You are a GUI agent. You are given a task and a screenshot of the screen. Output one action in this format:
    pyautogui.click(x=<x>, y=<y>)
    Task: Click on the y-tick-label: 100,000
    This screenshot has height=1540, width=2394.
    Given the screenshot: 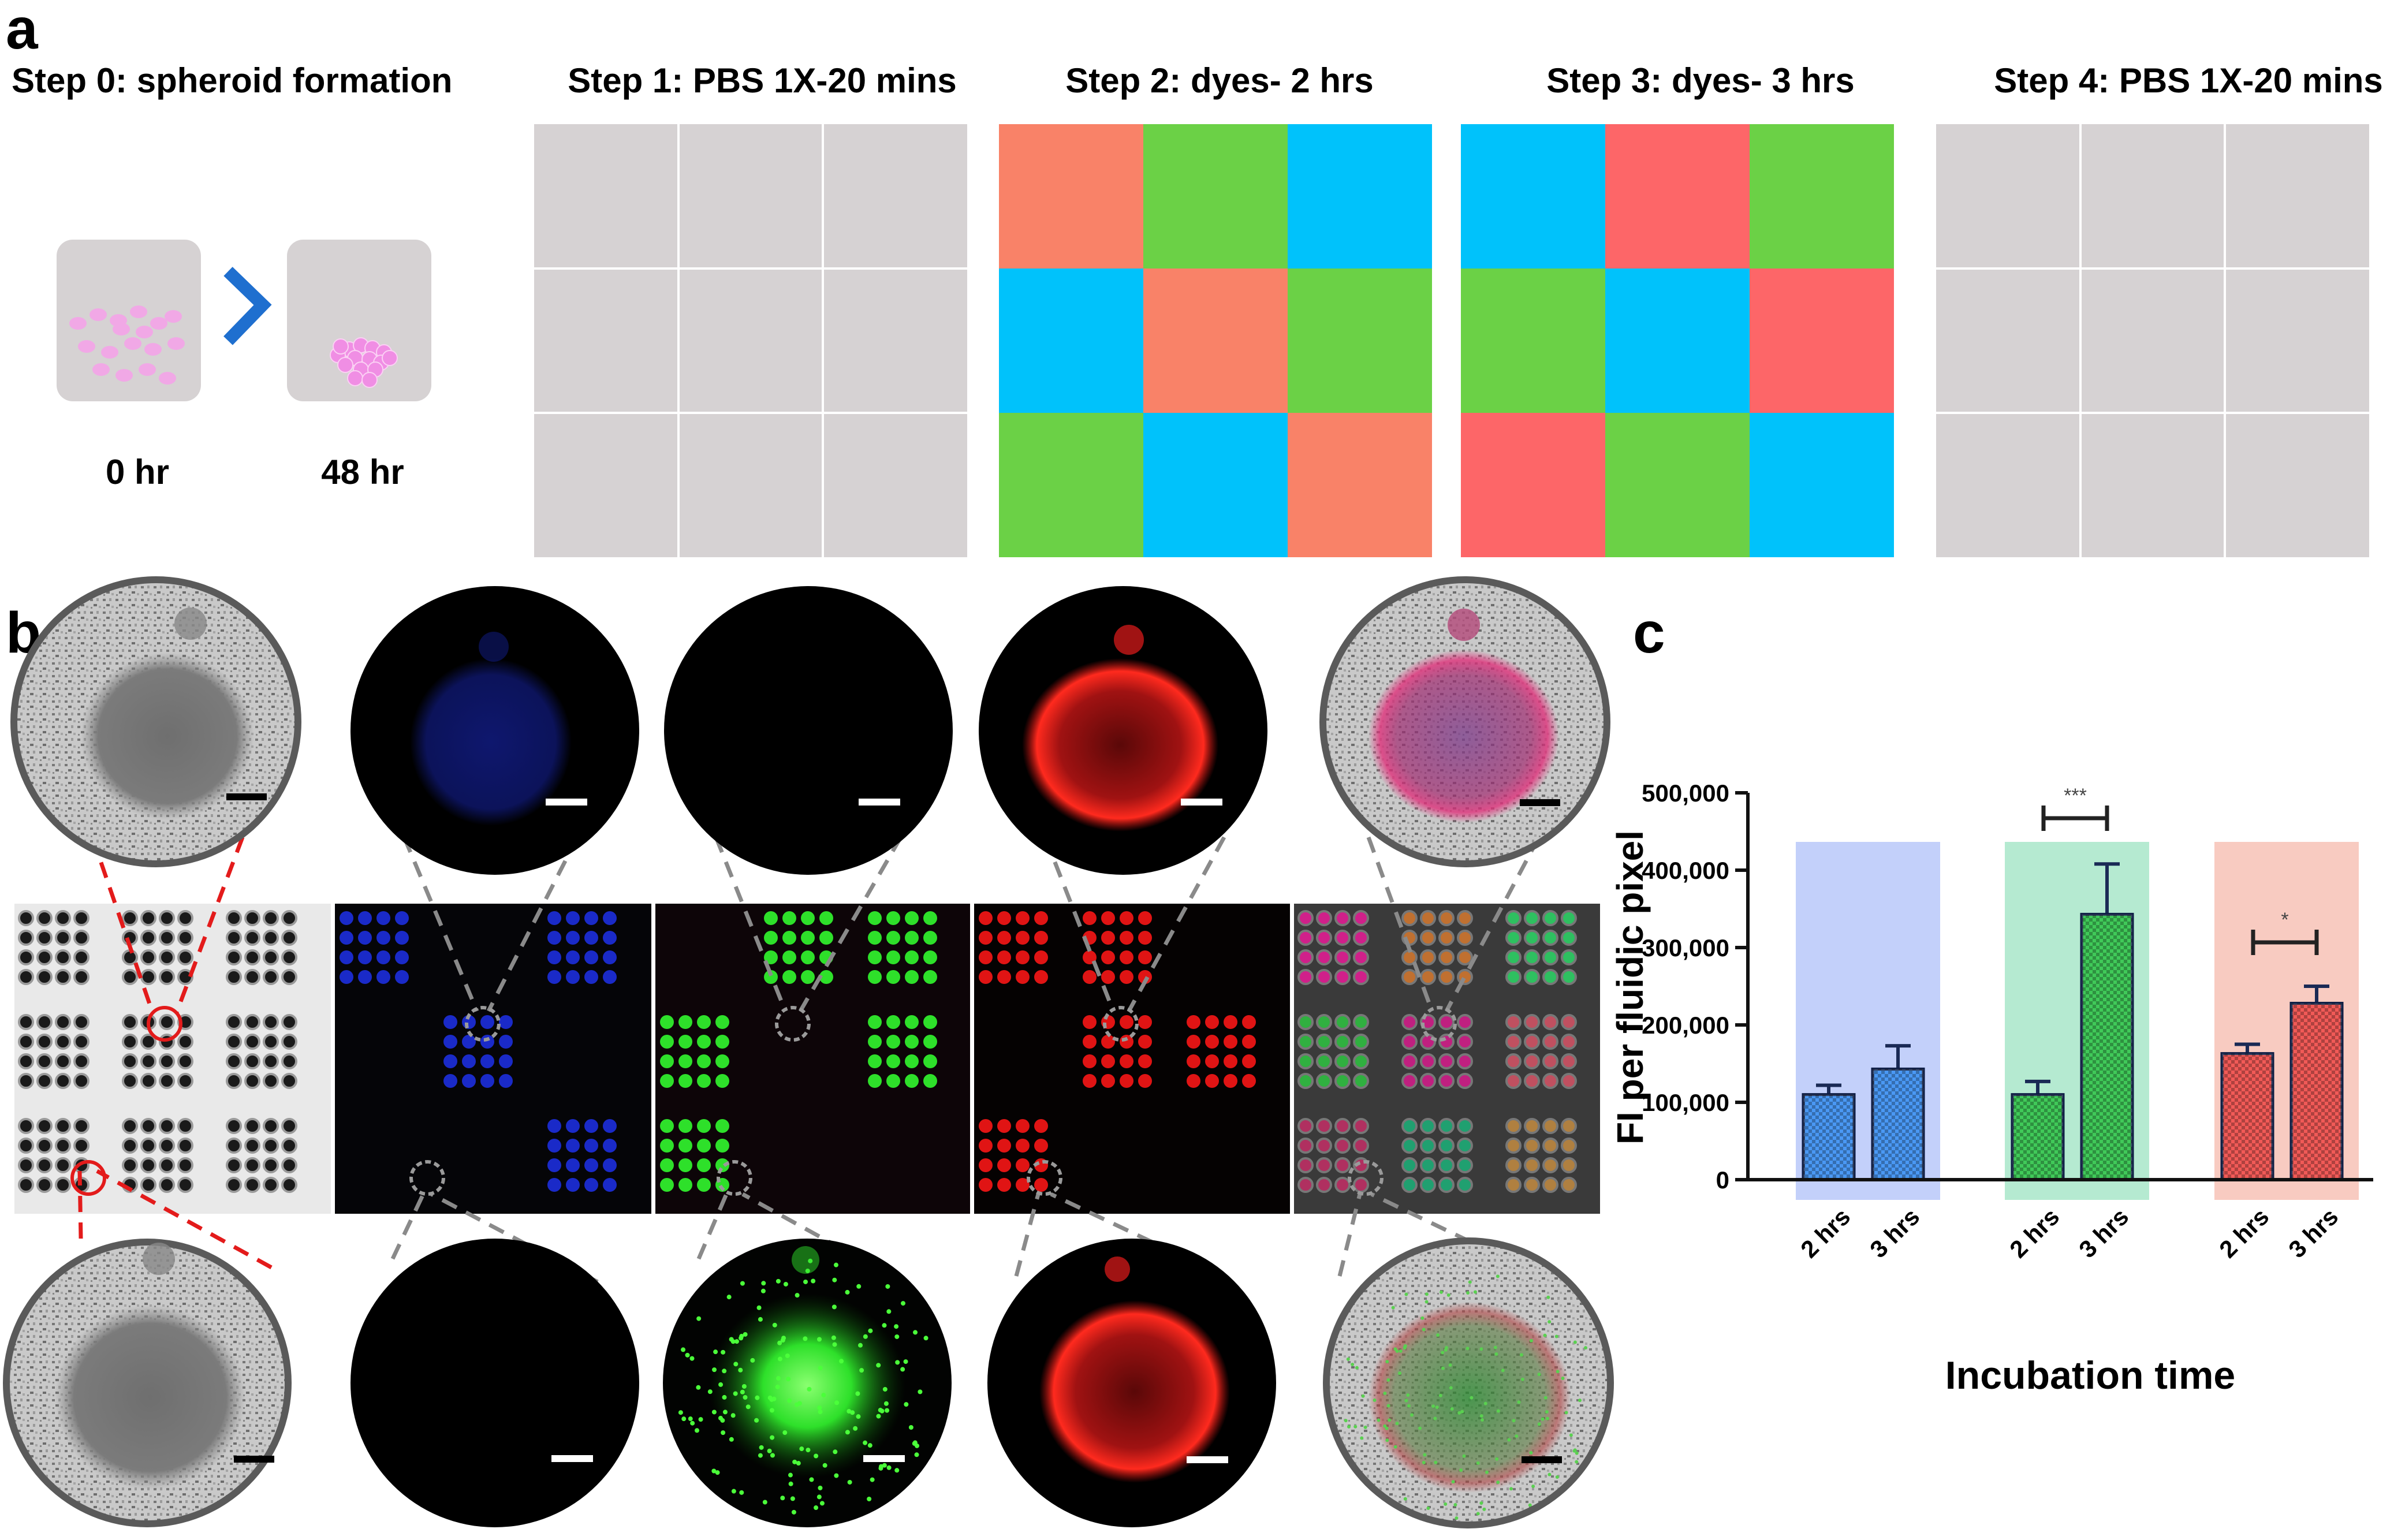 What is the action you would take?
    pyautogui.click(x=1686, y=1103)
    